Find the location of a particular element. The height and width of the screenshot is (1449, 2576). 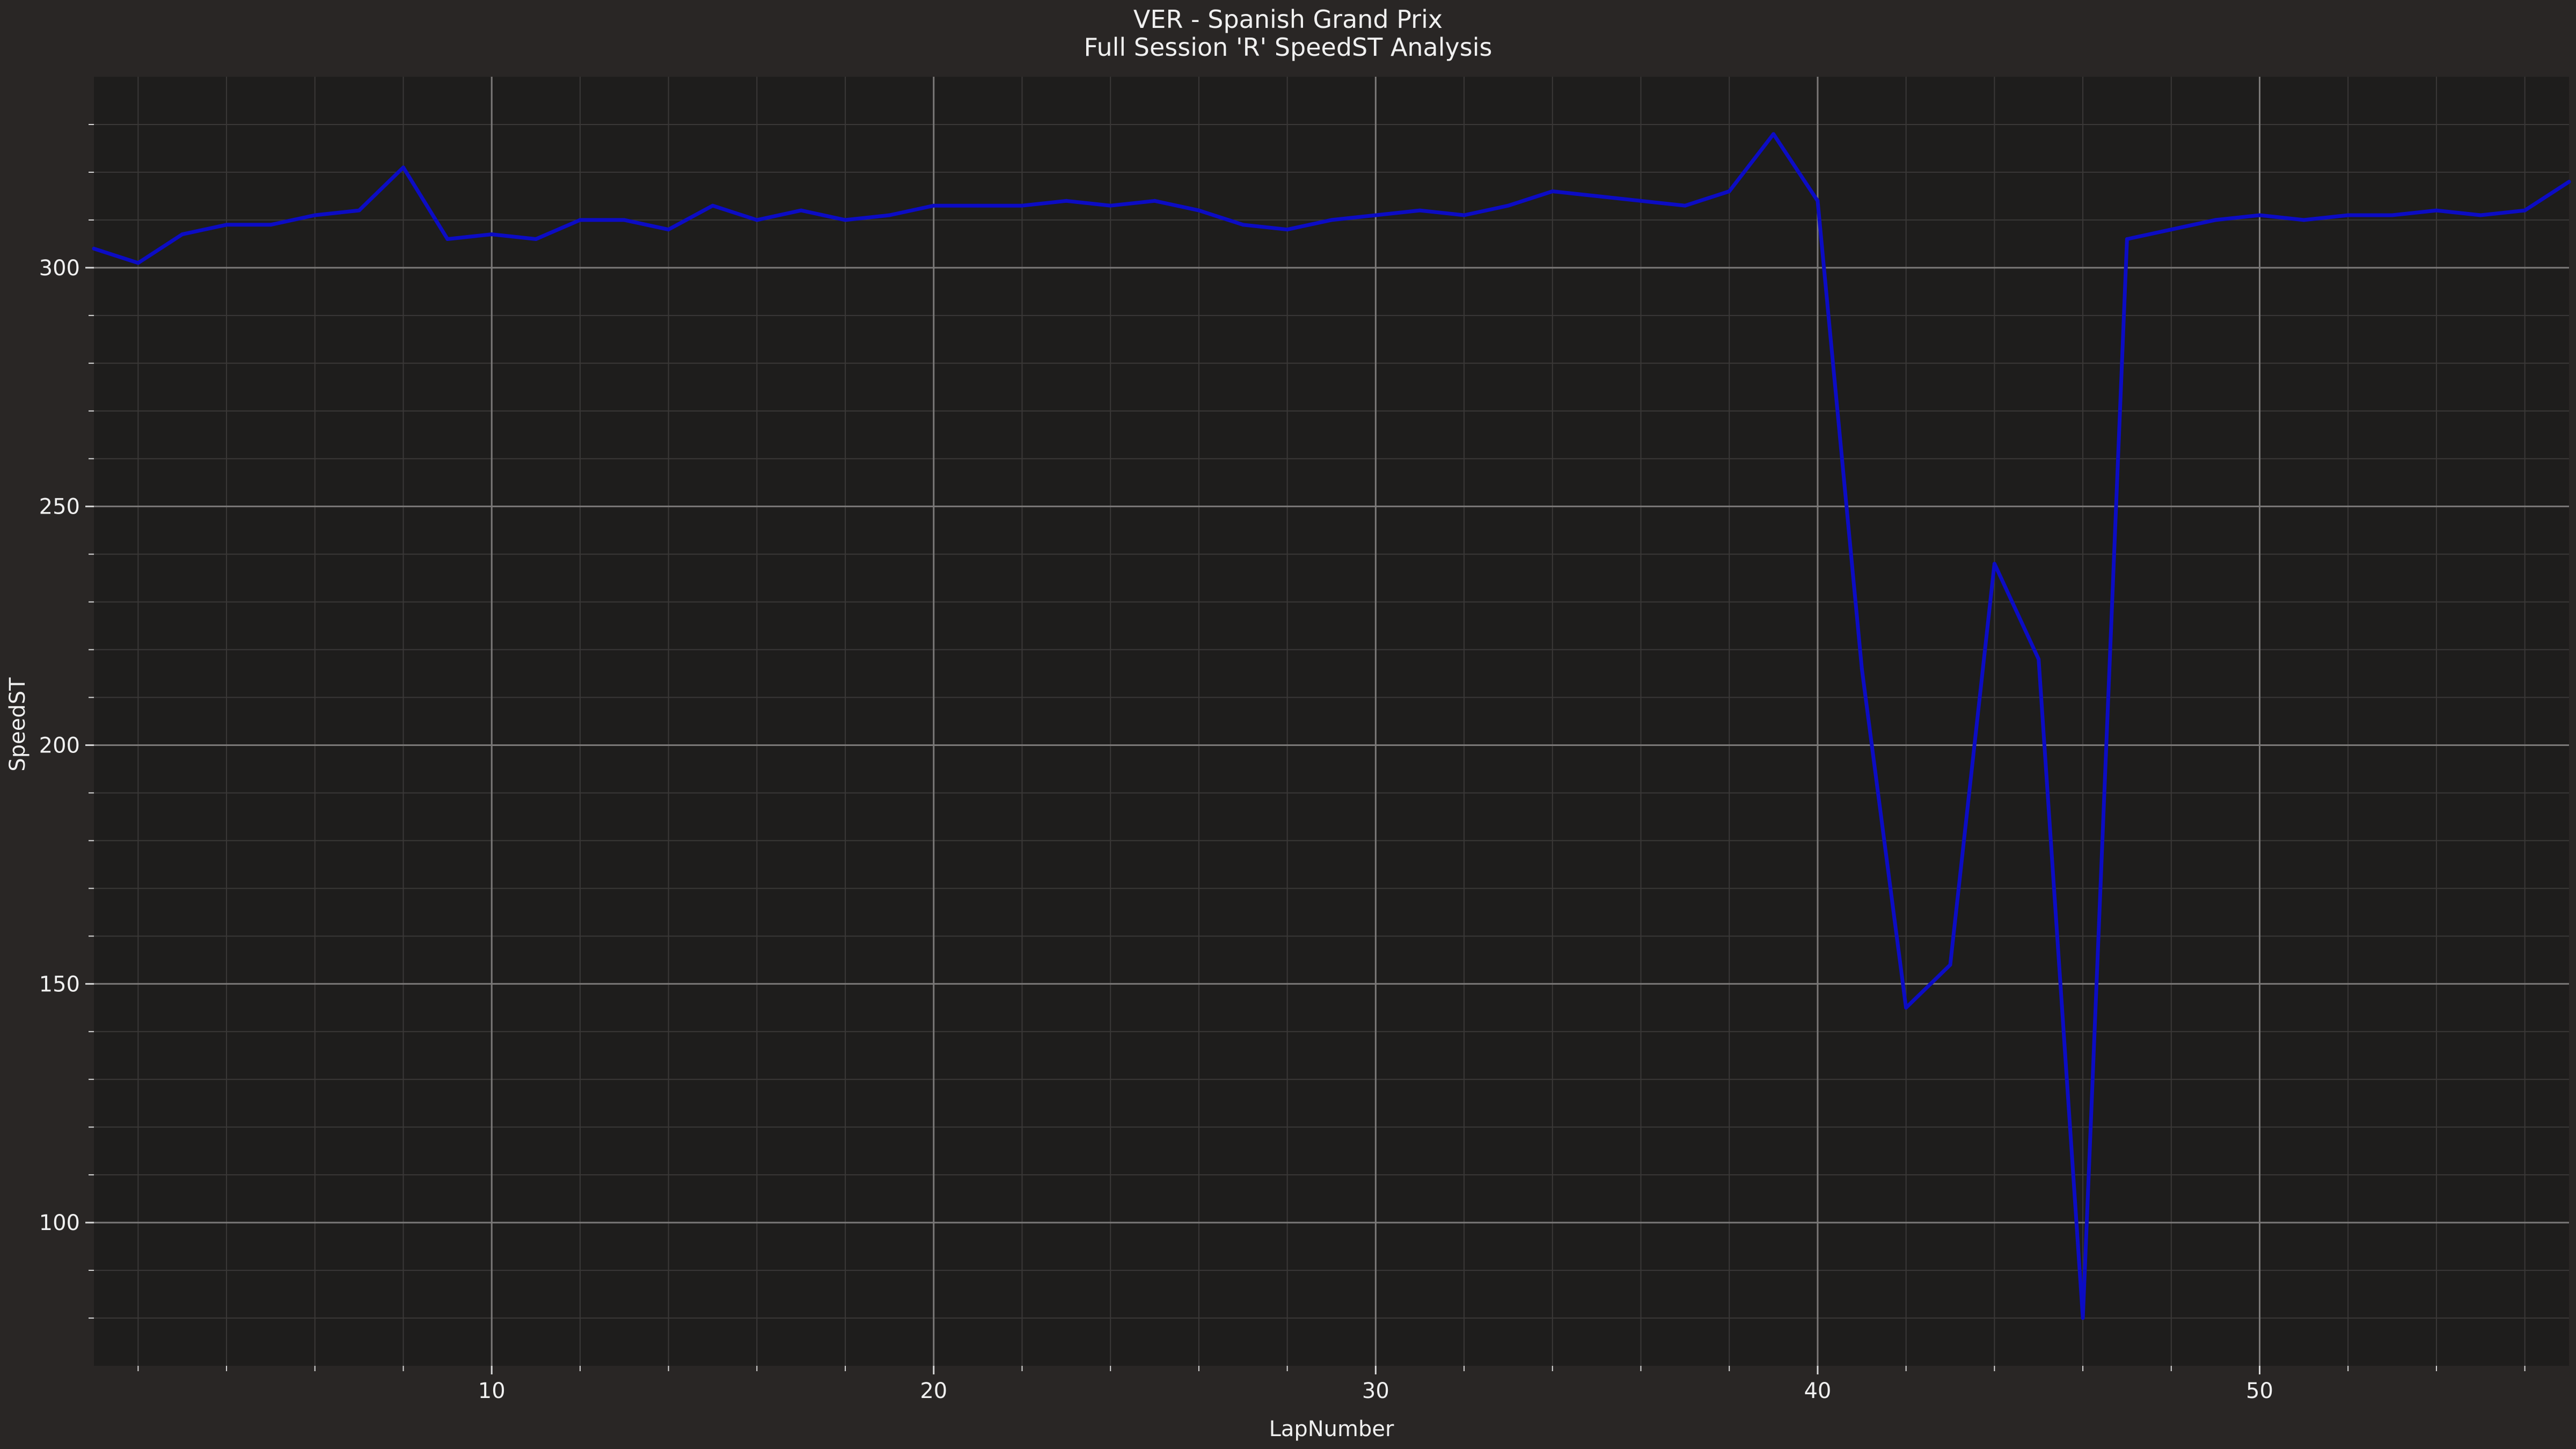

x-axis-label: LapNumber is located at coordinates (1331, 1429).